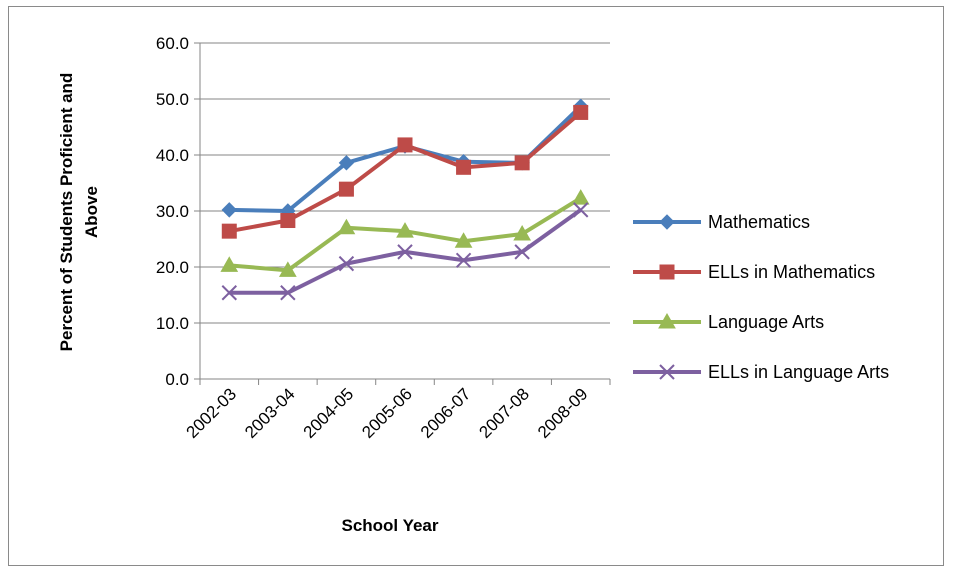 The height and width of the screenshot is (571, 954). I want to click on x-tick-label: 2003-04, so click(270, 413).